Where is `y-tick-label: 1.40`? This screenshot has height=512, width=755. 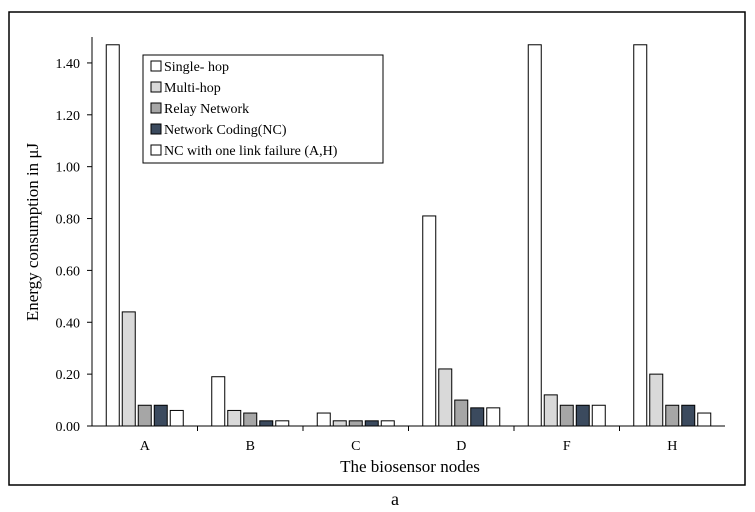
y-tick-label: 1.40 is located at coordinates (68, 64).